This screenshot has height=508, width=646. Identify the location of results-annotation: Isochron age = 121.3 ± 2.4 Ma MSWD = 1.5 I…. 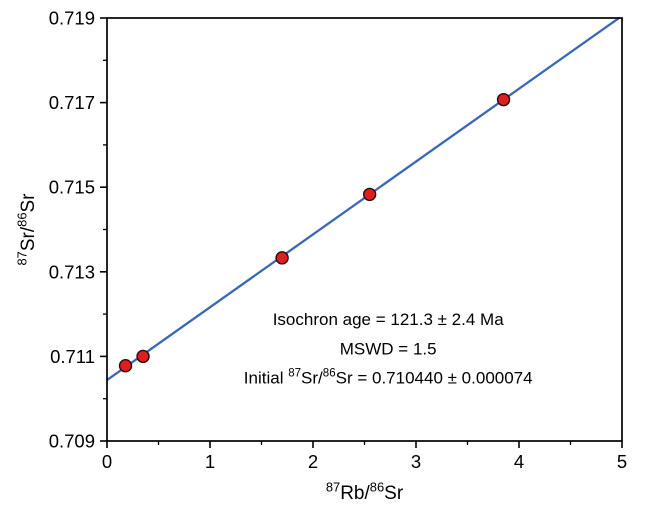
(388, 348).